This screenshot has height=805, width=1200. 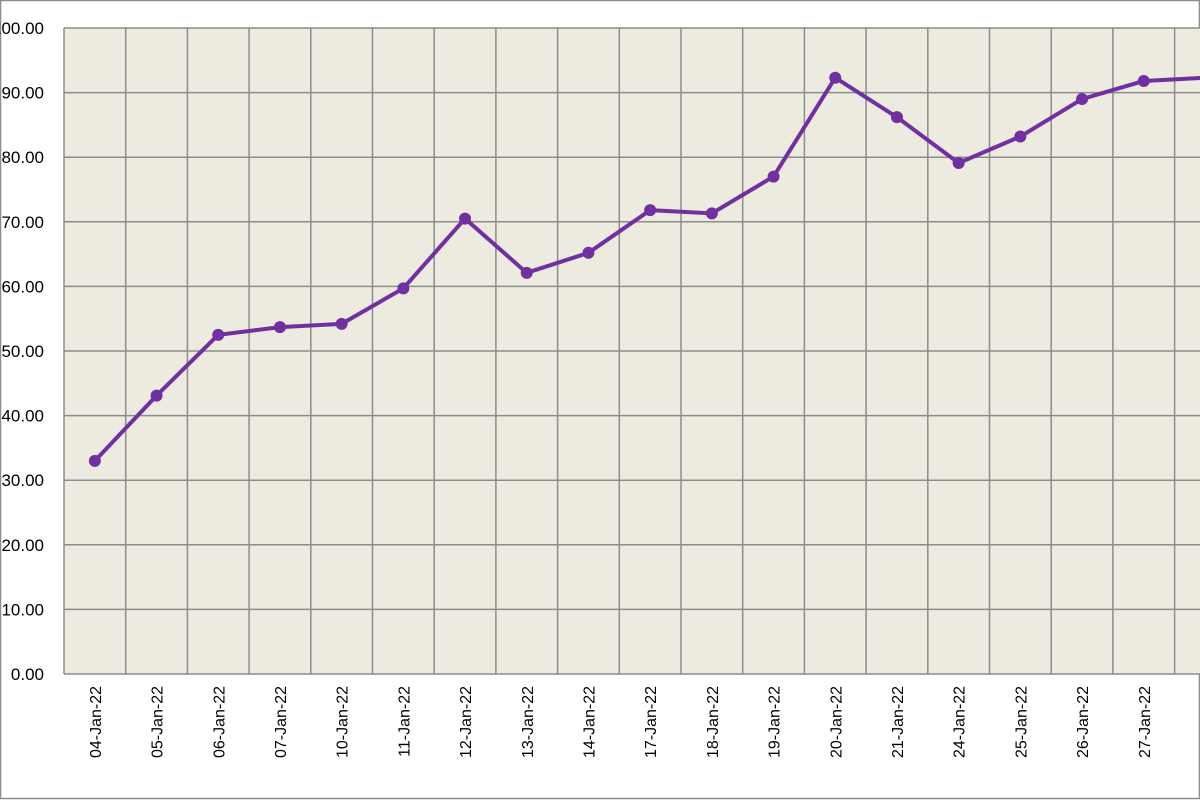 What do you see at coordinates (22, 416) in the screenshot?
I see `y-tick-label: 40.00` at bounding box center [22, 416].